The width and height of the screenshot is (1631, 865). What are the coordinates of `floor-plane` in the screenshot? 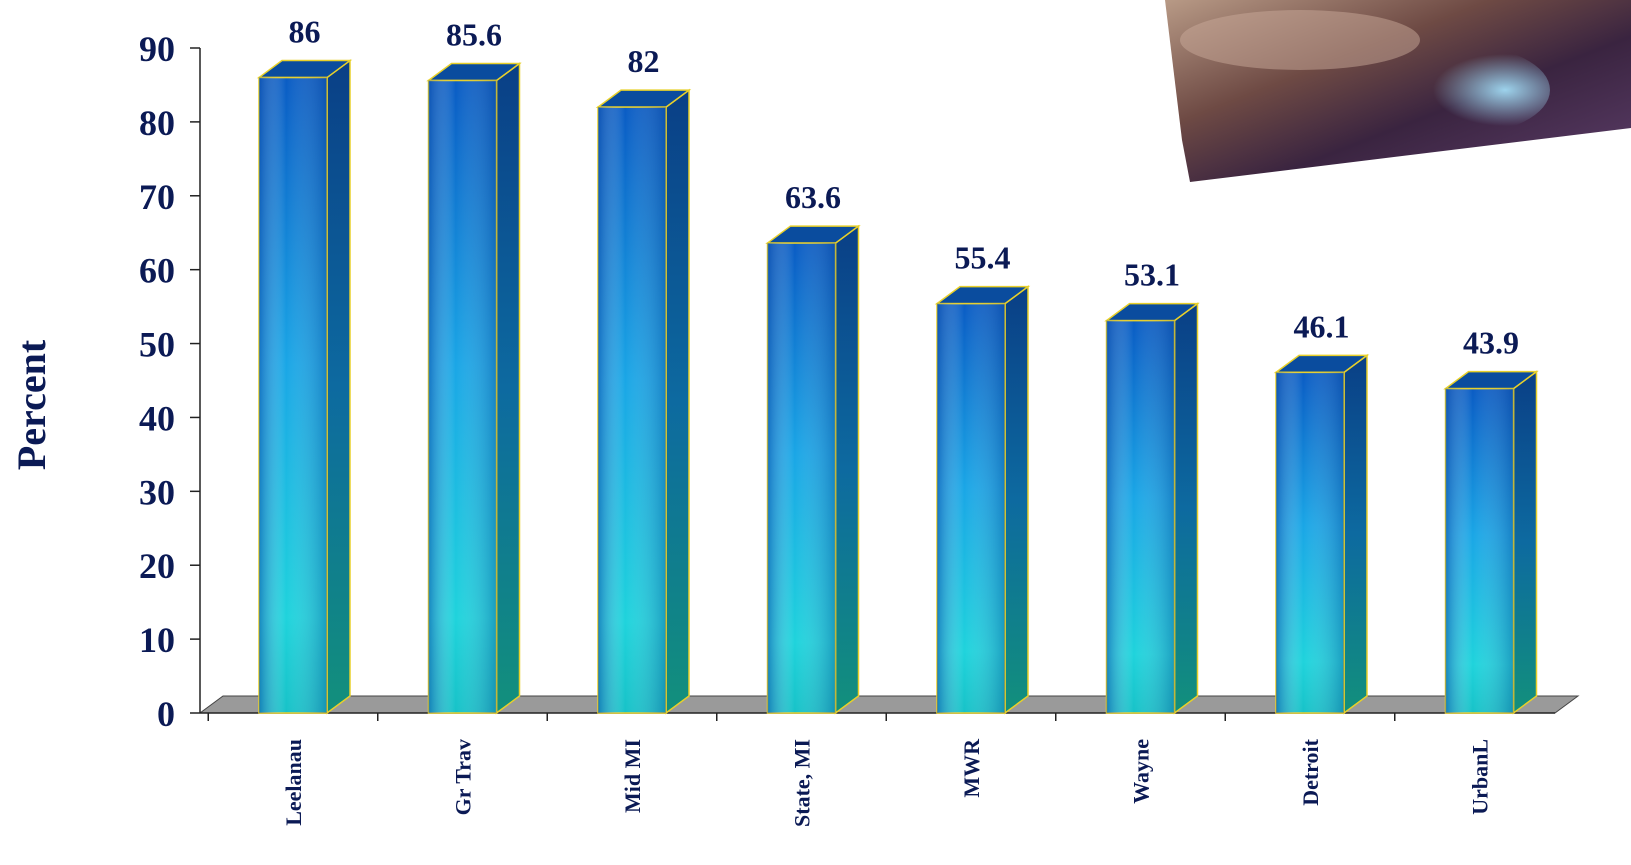 It's located at (889, 704).